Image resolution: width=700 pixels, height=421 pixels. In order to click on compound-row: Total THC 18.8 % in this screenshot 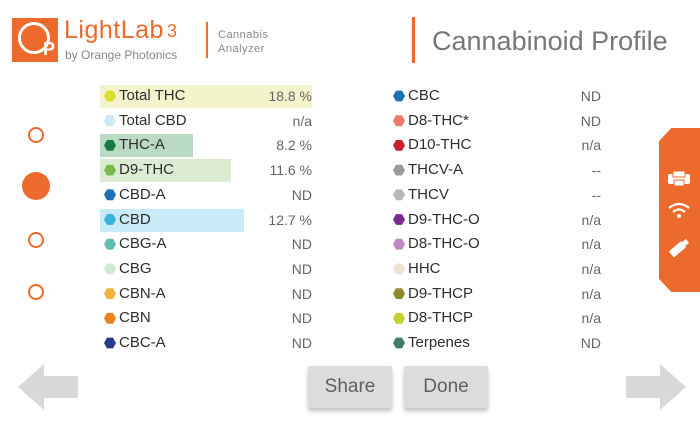, I will do `click(206, 96)`.